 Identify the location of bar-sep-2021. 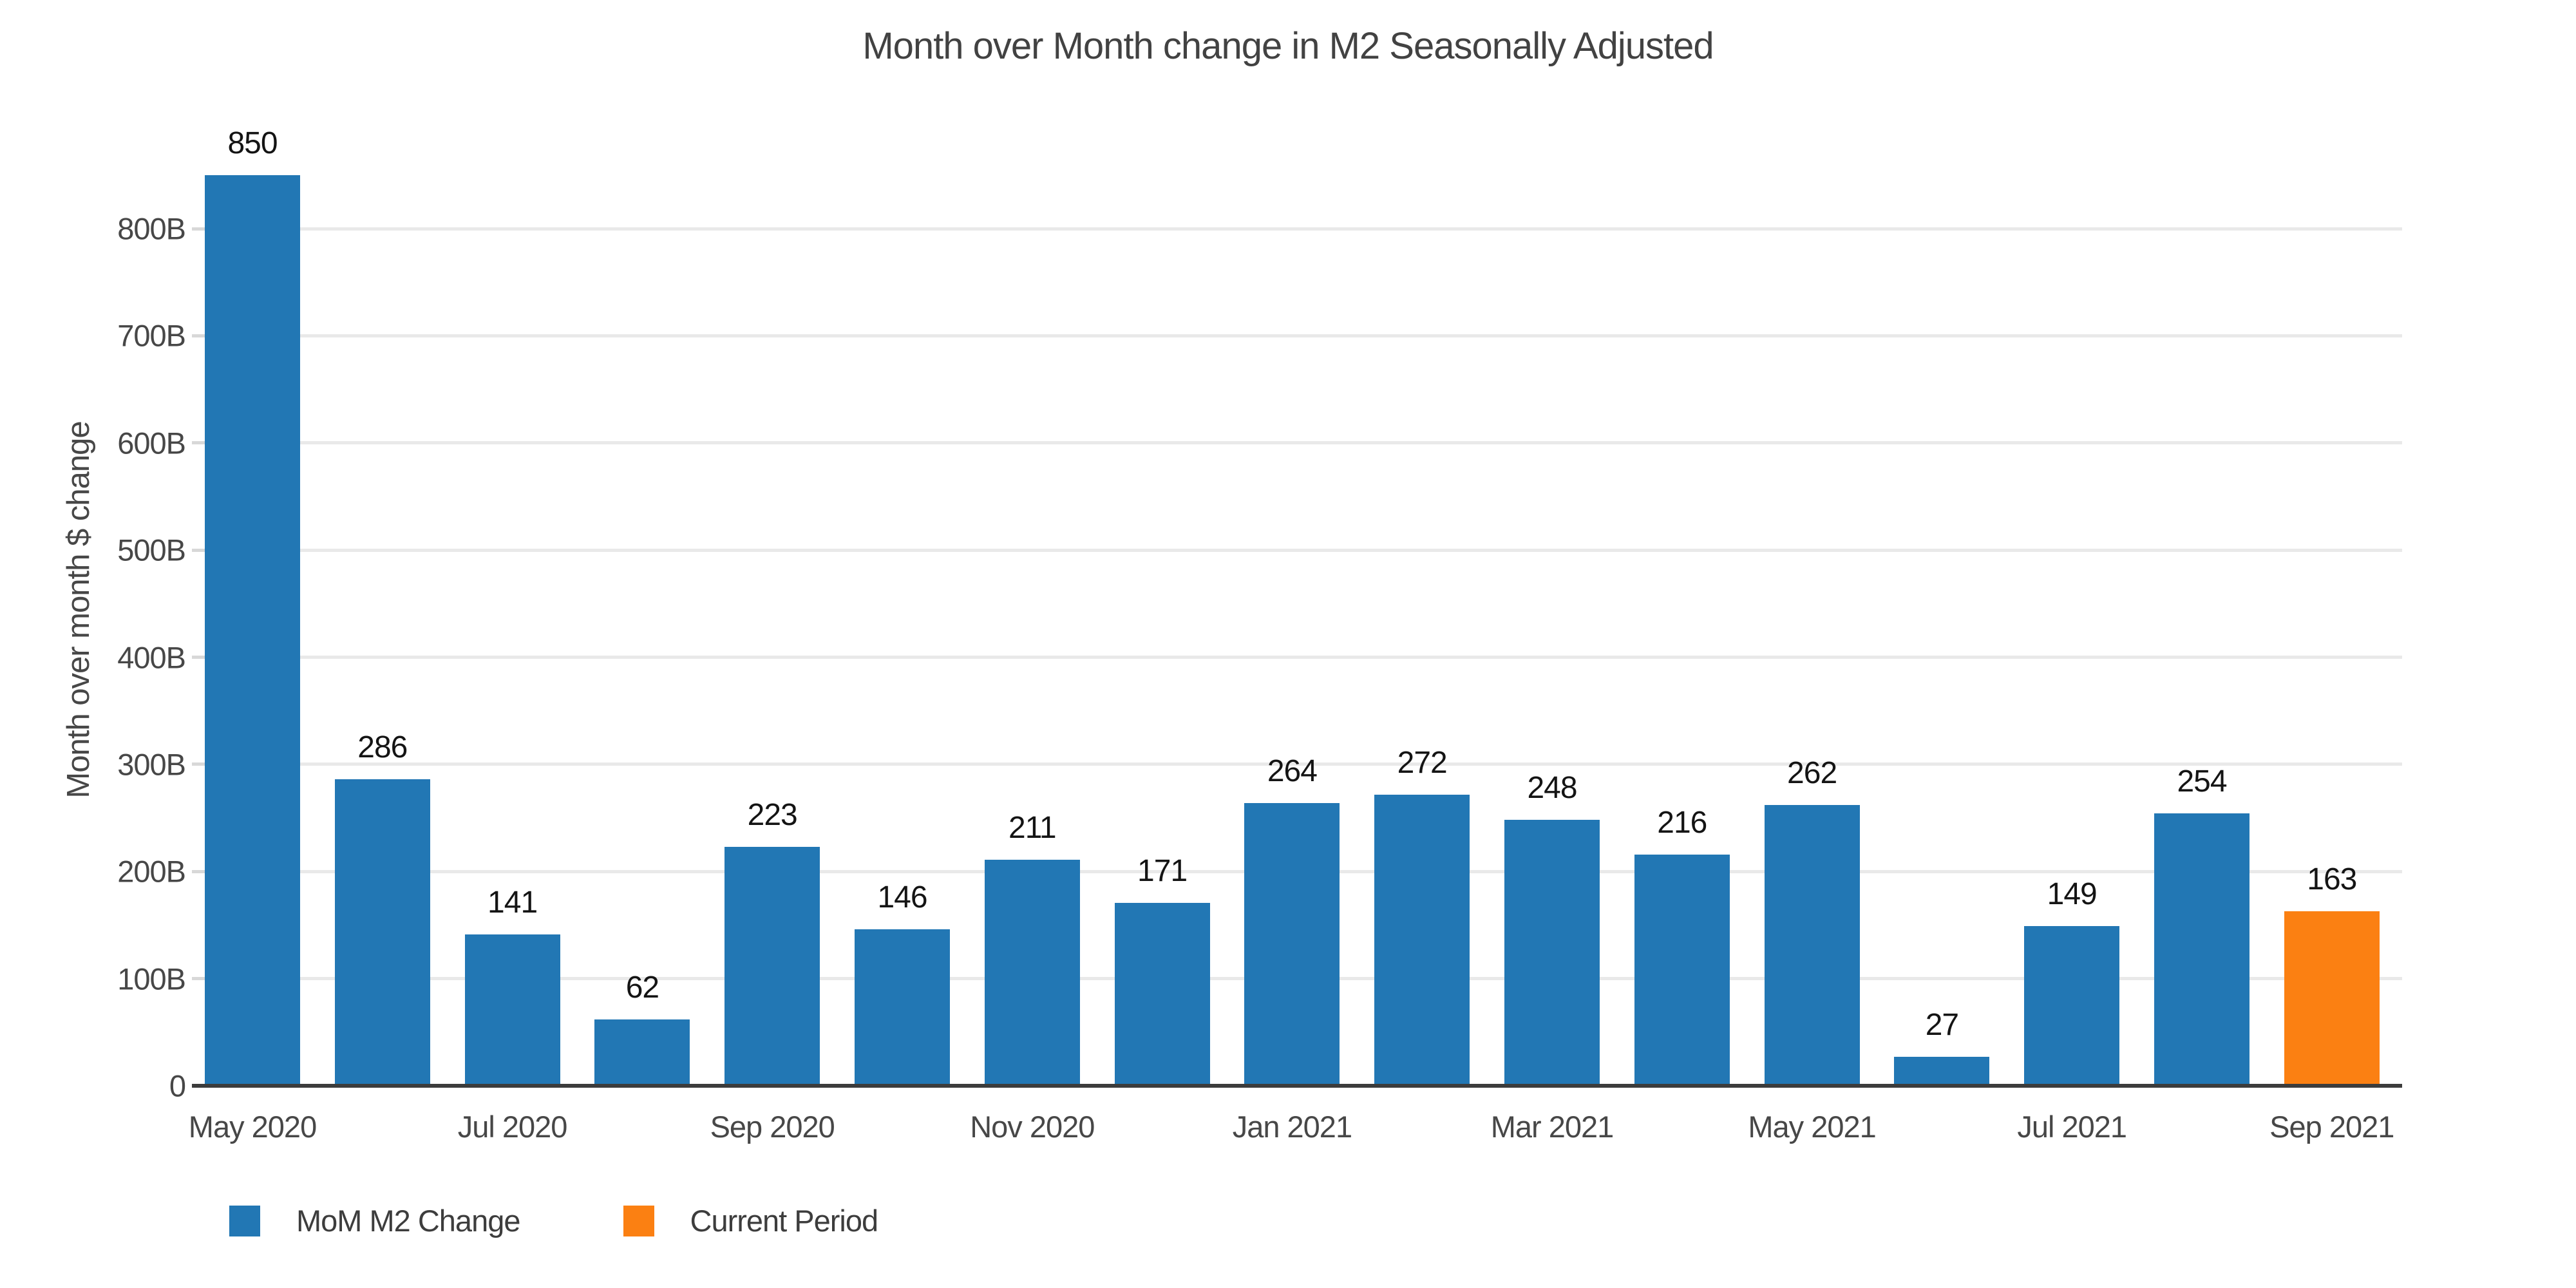
(2332, 999).